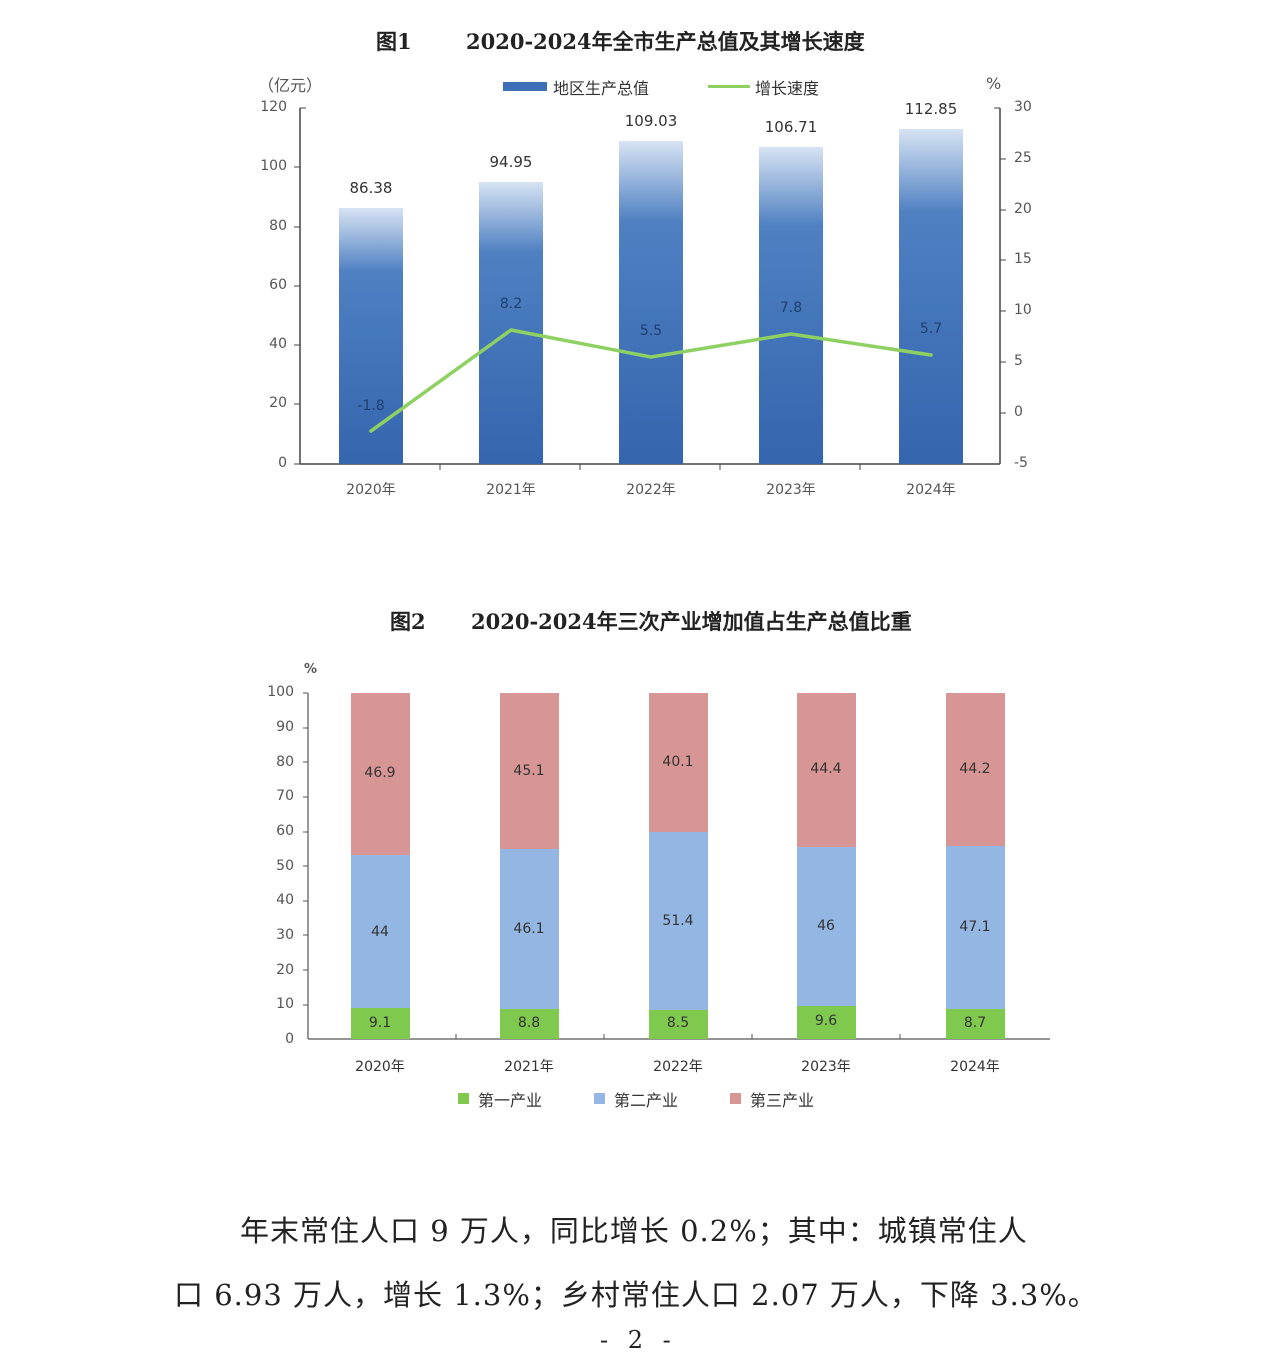  I want to click on y-tick-right: 5, so click(1018, 361).